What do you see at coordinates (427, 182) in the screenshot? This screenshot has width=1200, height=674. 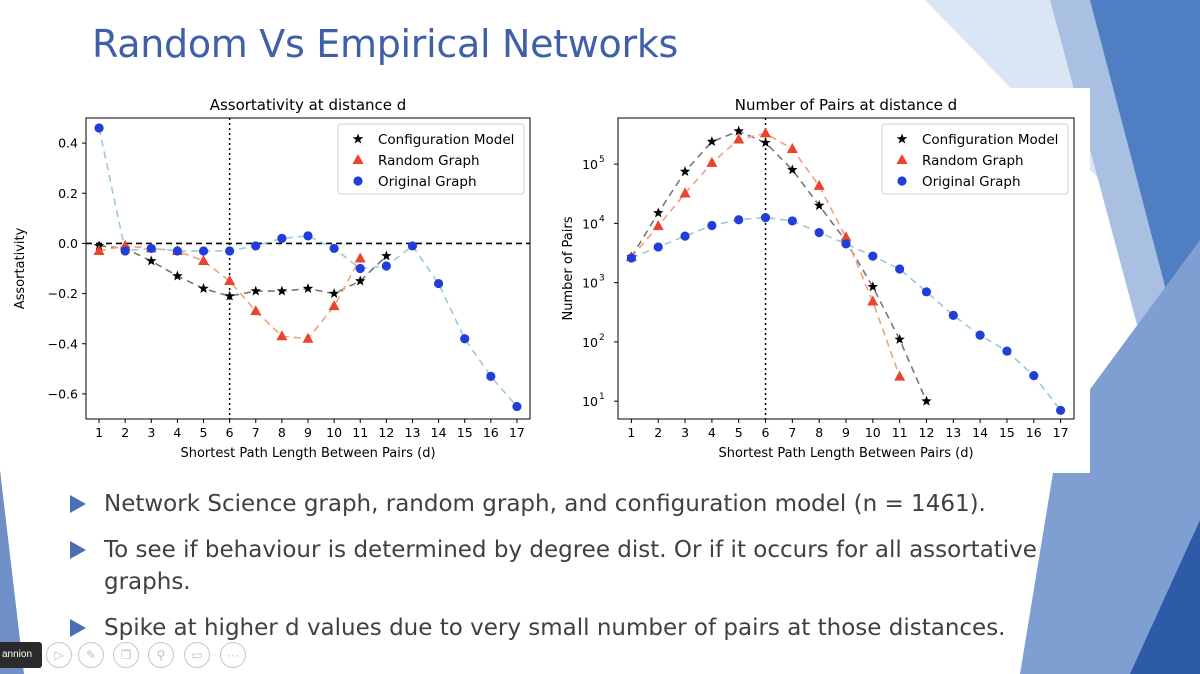 I see `legend-label: Original Graph` at bounding box center [427, 182].